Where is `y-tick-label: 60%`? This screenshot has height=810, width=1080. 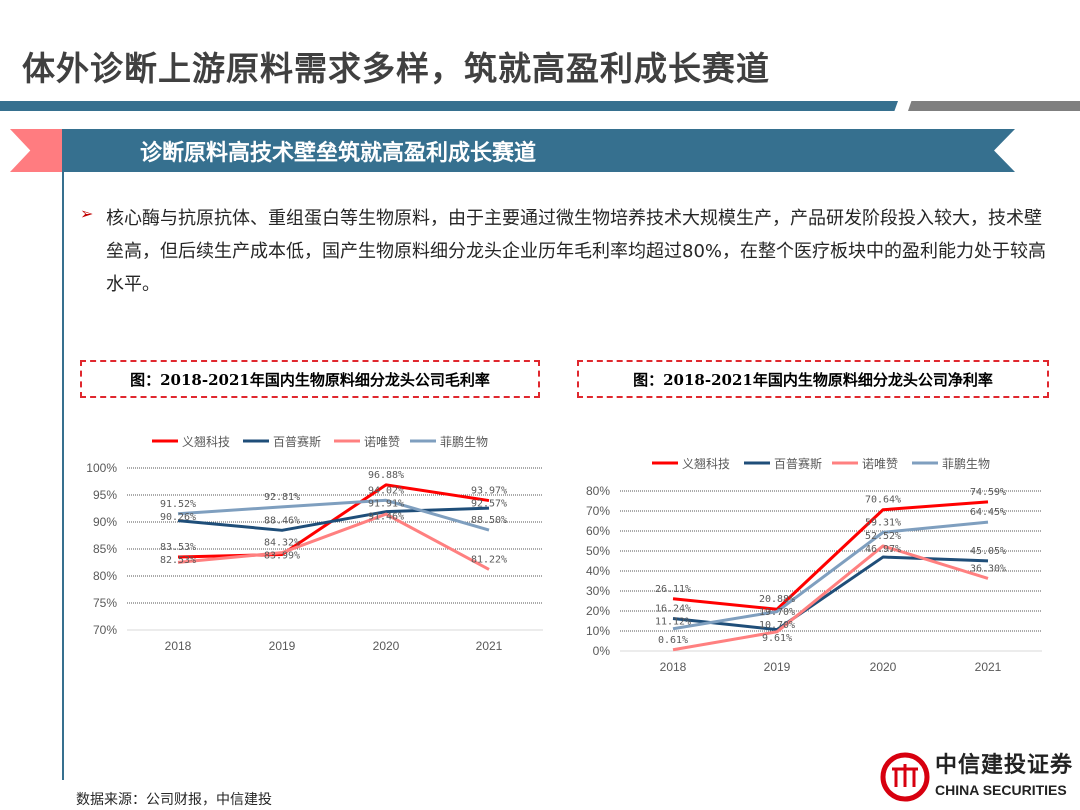 y-tick-label: 60% is located at coordinates (598, 531).